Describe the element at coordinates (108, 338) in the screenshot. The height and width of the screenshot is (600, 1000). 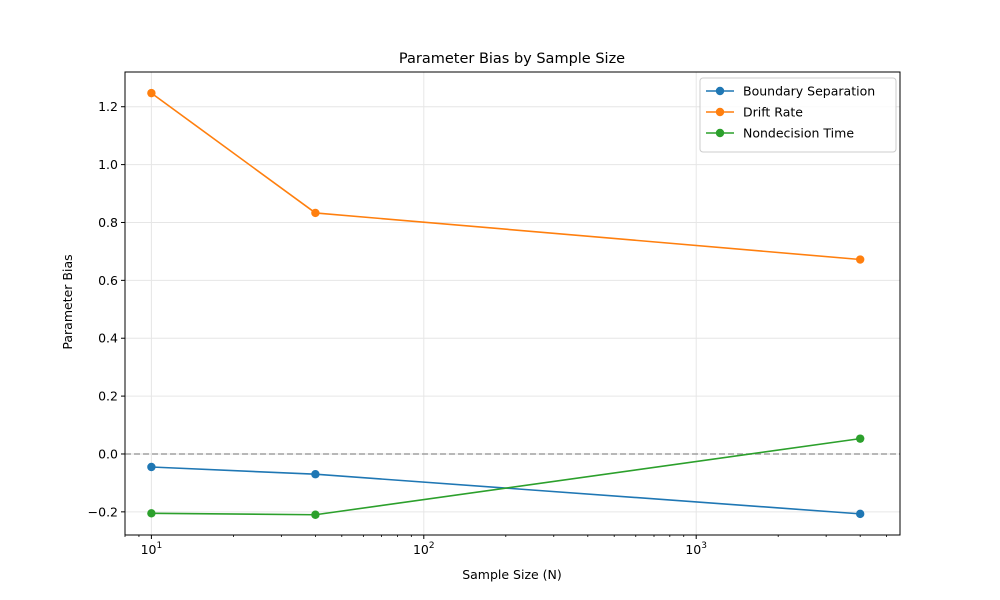
I see `y-tick-label: 0.4` at that location.